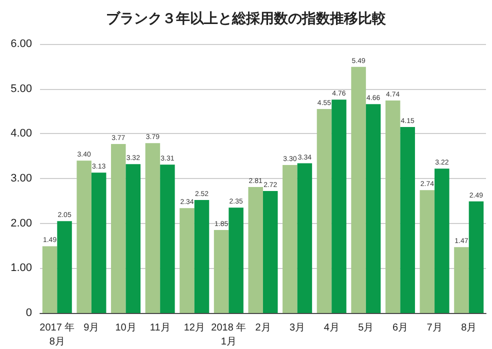 The image size is (492, 349). Describe the element at coordinates (400, 328) in the screenshot. I see `x-tick-label: 6月` at that location.